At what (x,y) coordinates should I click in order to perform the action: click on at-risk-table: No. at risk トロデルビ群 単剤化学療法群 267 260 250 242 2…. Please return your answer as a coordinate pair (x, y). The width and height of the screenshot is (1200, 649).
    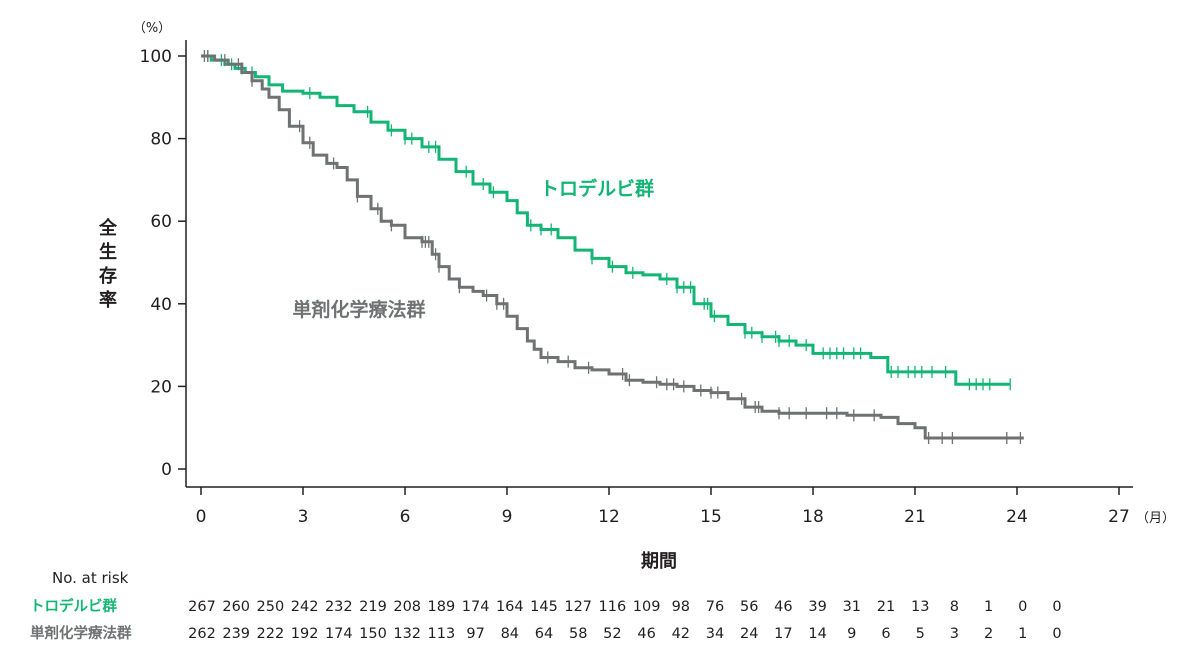
    Looking at the image, I should click on (546, 605).